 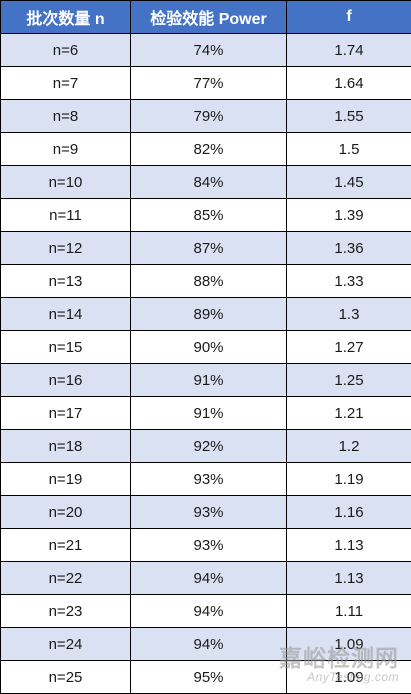 I want to click on cell-batch-count: n=11, so click(x=65, y=215).